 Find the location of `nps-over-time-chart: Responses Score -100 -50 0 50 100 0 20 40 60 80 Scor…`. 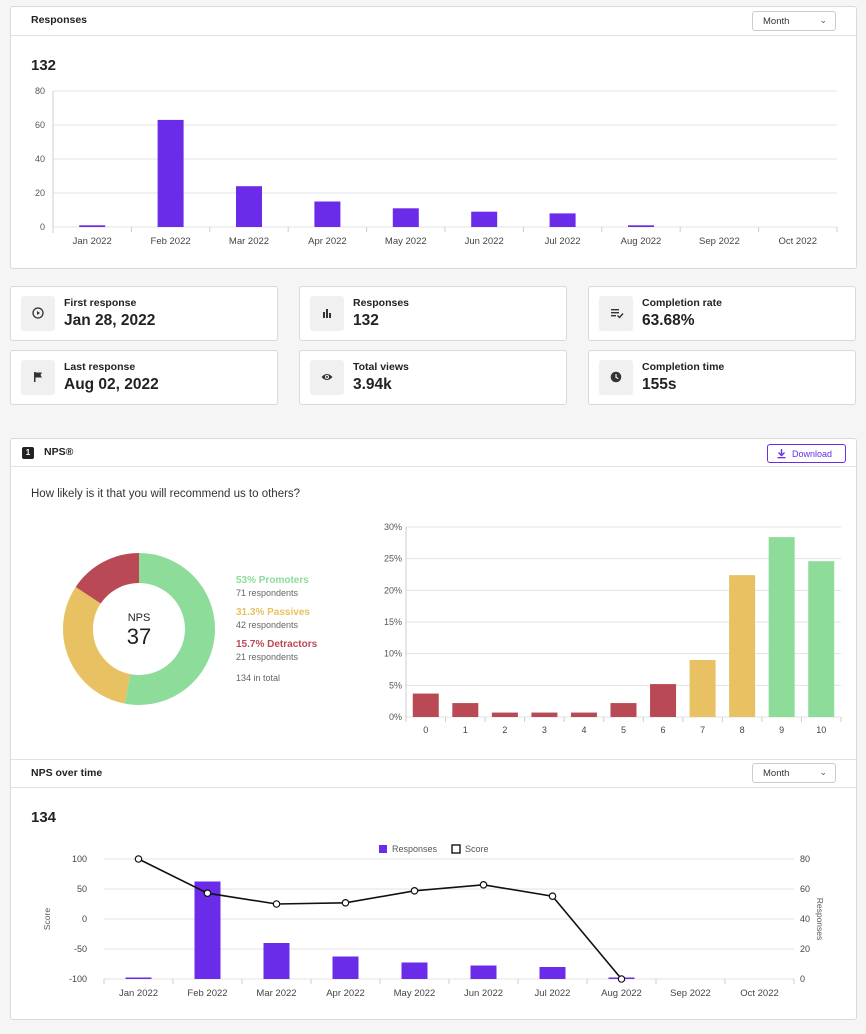

nps-over-time-chart: Responses Score -100 -50 0 50 100 0 20 40 60 80 Scor… is located at coordinates (433, 921).